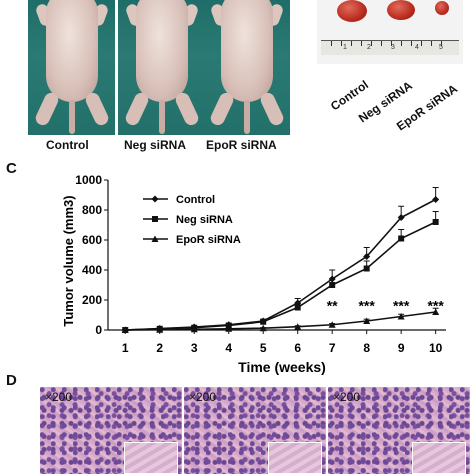 Image resolution: width=474 pixels, height=474 pixels. What do you see at coordinates (11, 168) in the screenshot?
I see `panel-letter-c: C` at bounding box center [11, 168].